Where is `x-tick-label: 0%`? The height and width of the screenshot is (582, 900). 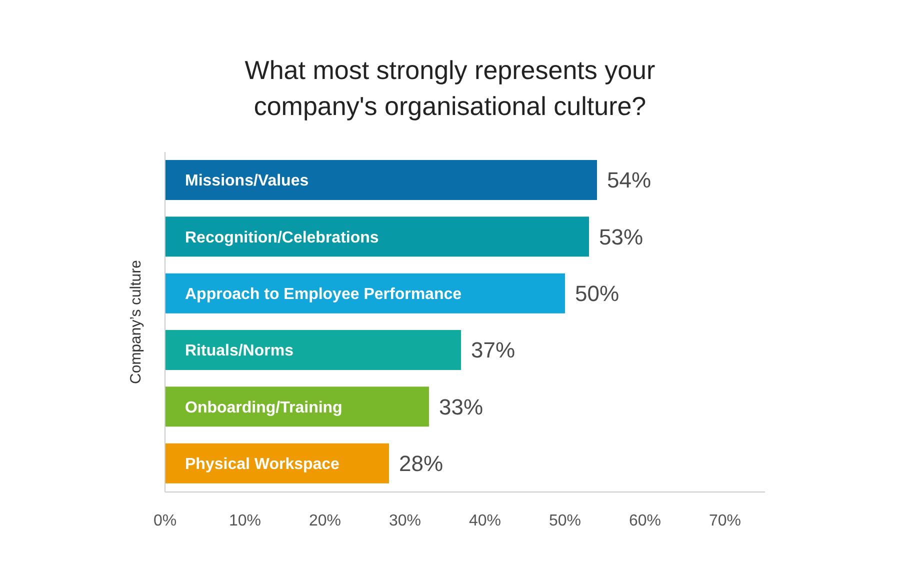
x-tick-label: 0% is located at coordinates (165, 521).